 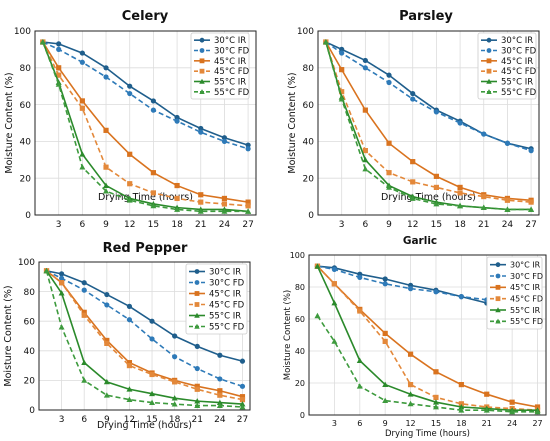 What do you see at coordinates (227, 305) in the screenshot?
I see `legend-entry-label: 45°C FD` at bounding box center [227, 305].